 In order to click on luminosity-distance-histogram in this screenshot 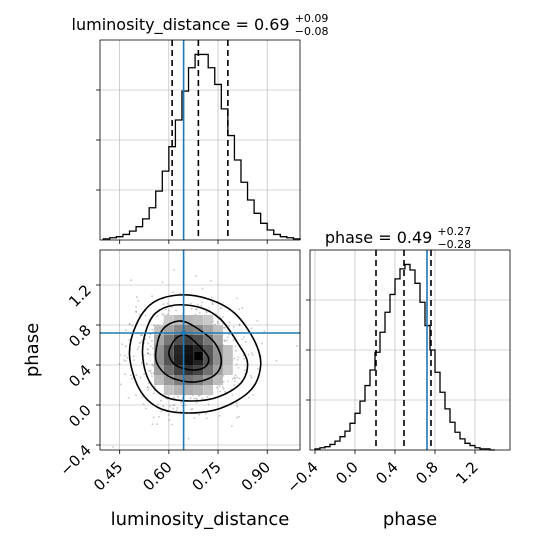, I will do `click(201, 146)`.